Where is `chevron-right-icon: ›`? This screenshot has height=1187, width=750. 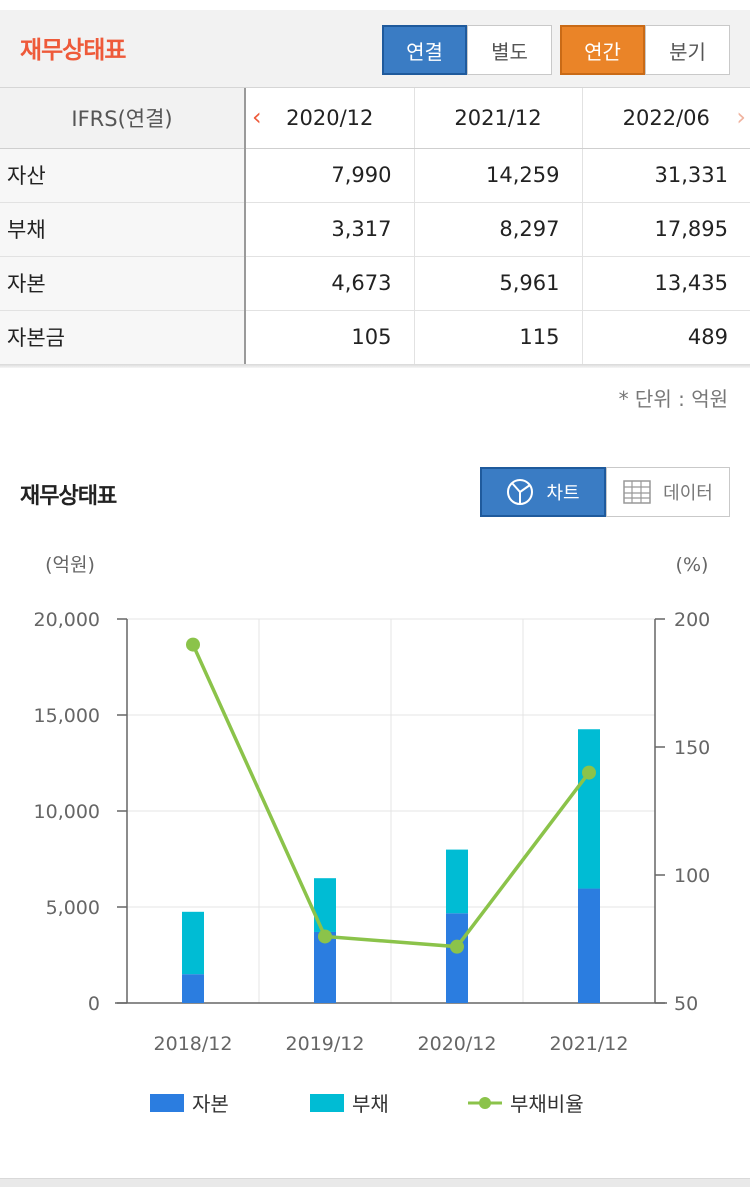
chevron-right-icon: › is located at coordinates (741, 117).